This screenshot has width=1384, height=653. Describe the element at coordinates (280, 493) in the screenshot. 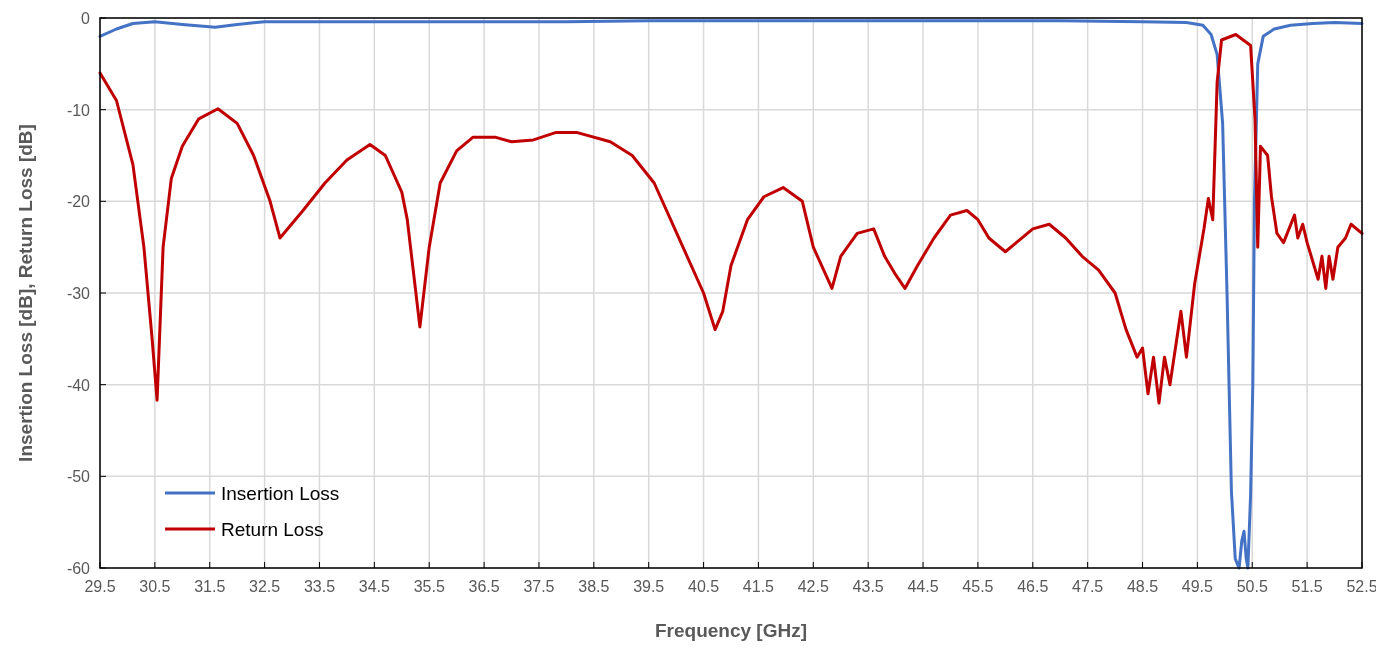

I see `legend-label: Insertion Loss` at that location.